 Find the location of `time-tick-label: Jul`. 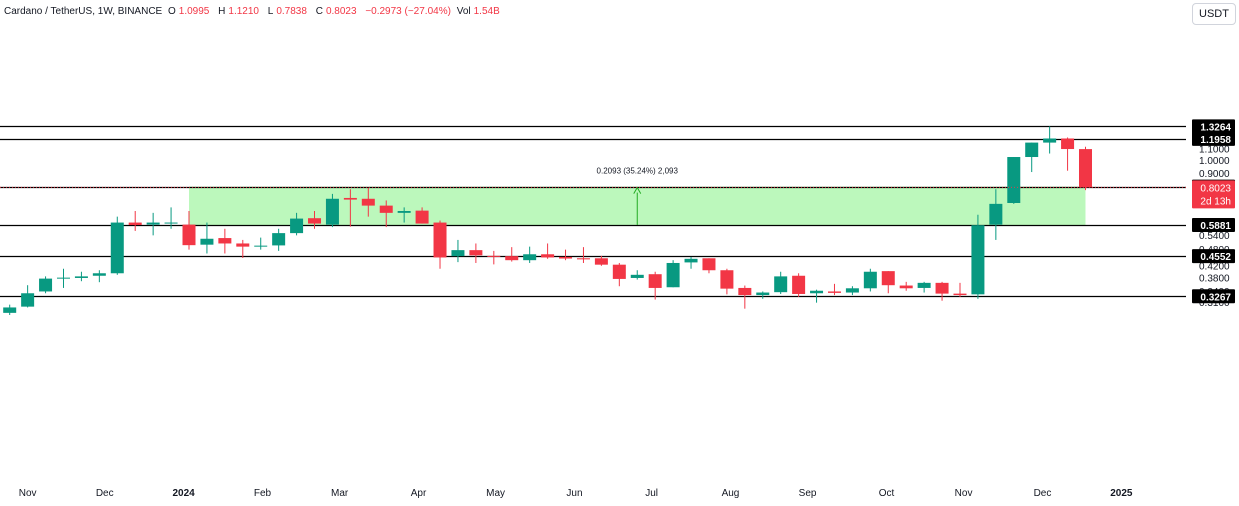

time-tick-label: Jul is located at coordinates (651, 493).